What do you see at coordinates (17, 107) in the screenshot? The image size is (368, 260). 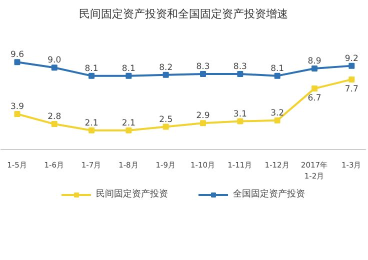 I see `data-label: 3.9` at bounding box center [17, 107].